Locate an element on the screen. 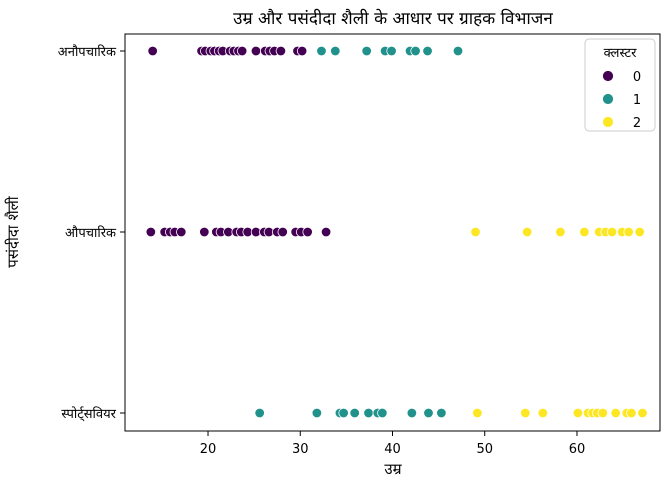 This screenshot has height=484, width=667. y-axis: अनौपचारिक औपचारिक स्पोर्ट्सवियर is located at coordinates (91, 233).